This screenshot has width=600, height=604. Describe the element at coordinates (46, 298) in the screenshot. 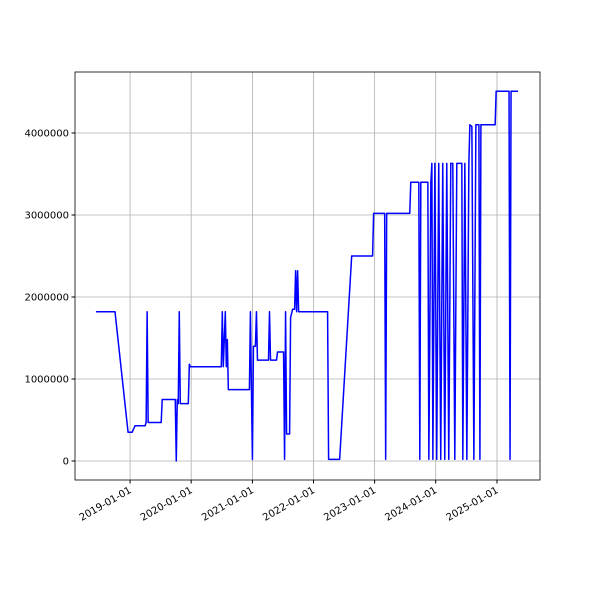

I see `y-tick-label: 2000000` at that location.